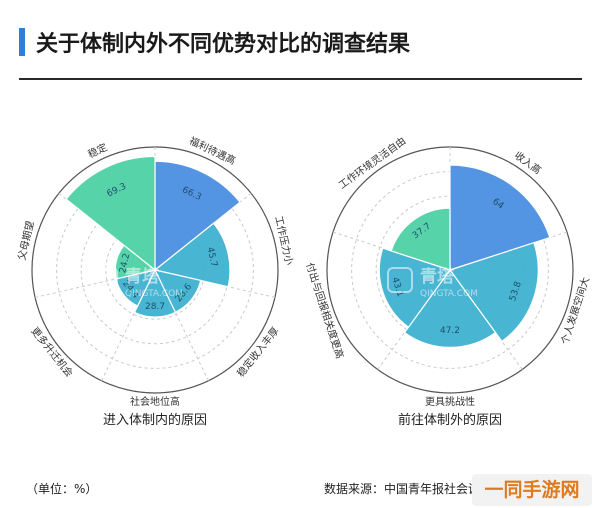 This screenshot has width=594, height=508. Describe the element at coordinates (22, 42) in the screenshot. I see `title-accent-bar` at that location.